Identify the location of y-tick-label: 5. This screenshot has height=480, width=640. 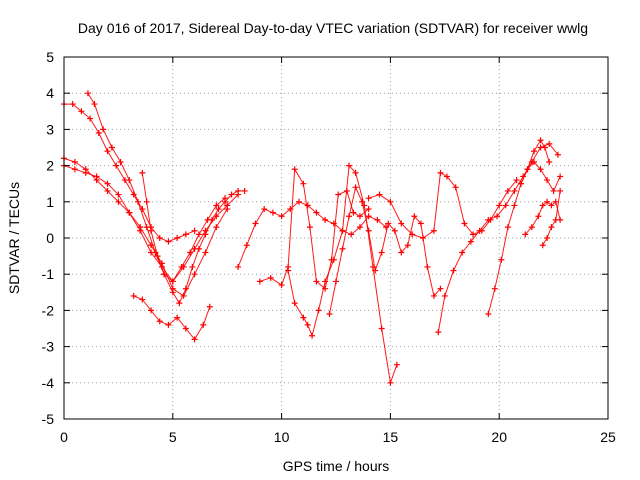
(50, 57).